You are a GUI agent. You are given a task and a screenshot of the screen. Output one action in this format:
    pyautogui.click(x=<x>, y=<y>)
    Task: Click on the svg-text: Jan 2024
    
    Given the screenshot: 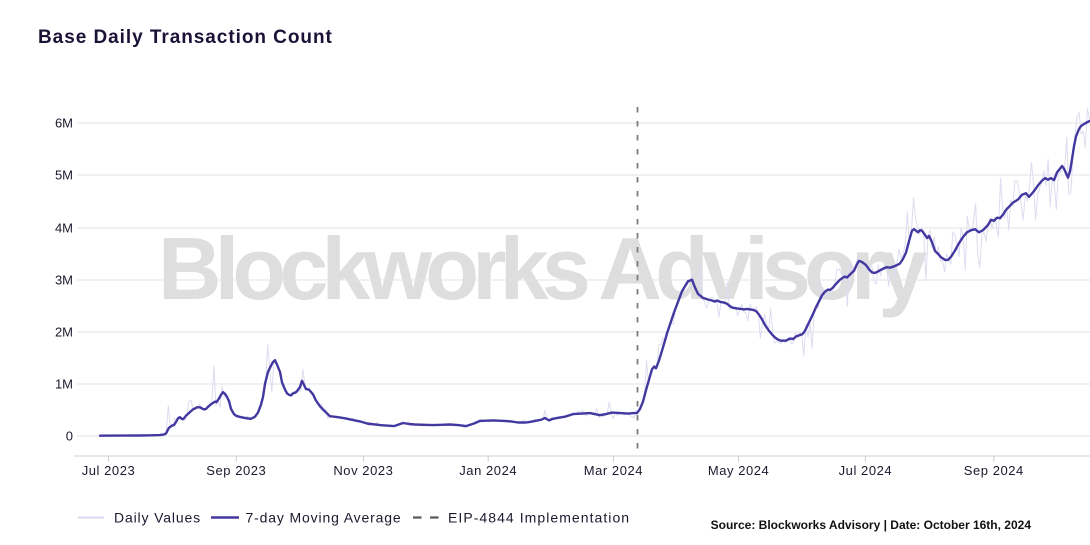 What is the action you would take?
    pyautogui.click(x=488, y=470)
    